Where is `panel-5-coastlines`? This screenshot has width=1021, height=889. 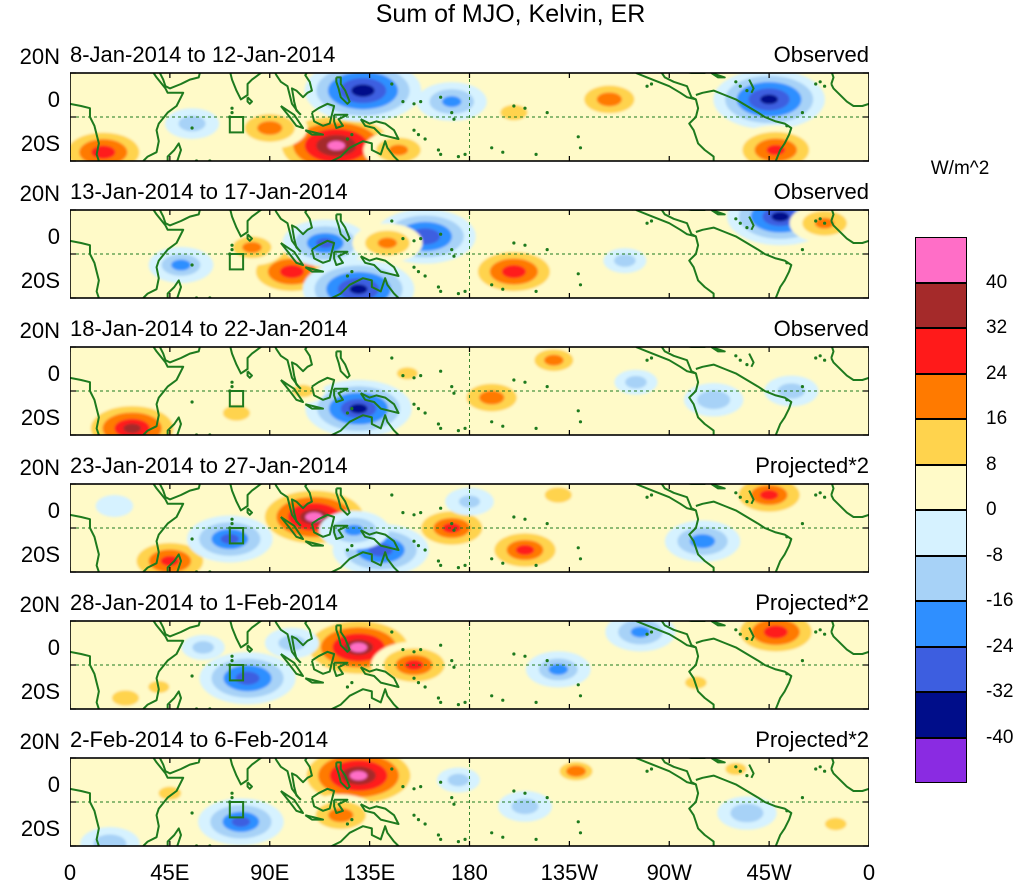
panel-5-coastlines is located at coordinates (469, 665).